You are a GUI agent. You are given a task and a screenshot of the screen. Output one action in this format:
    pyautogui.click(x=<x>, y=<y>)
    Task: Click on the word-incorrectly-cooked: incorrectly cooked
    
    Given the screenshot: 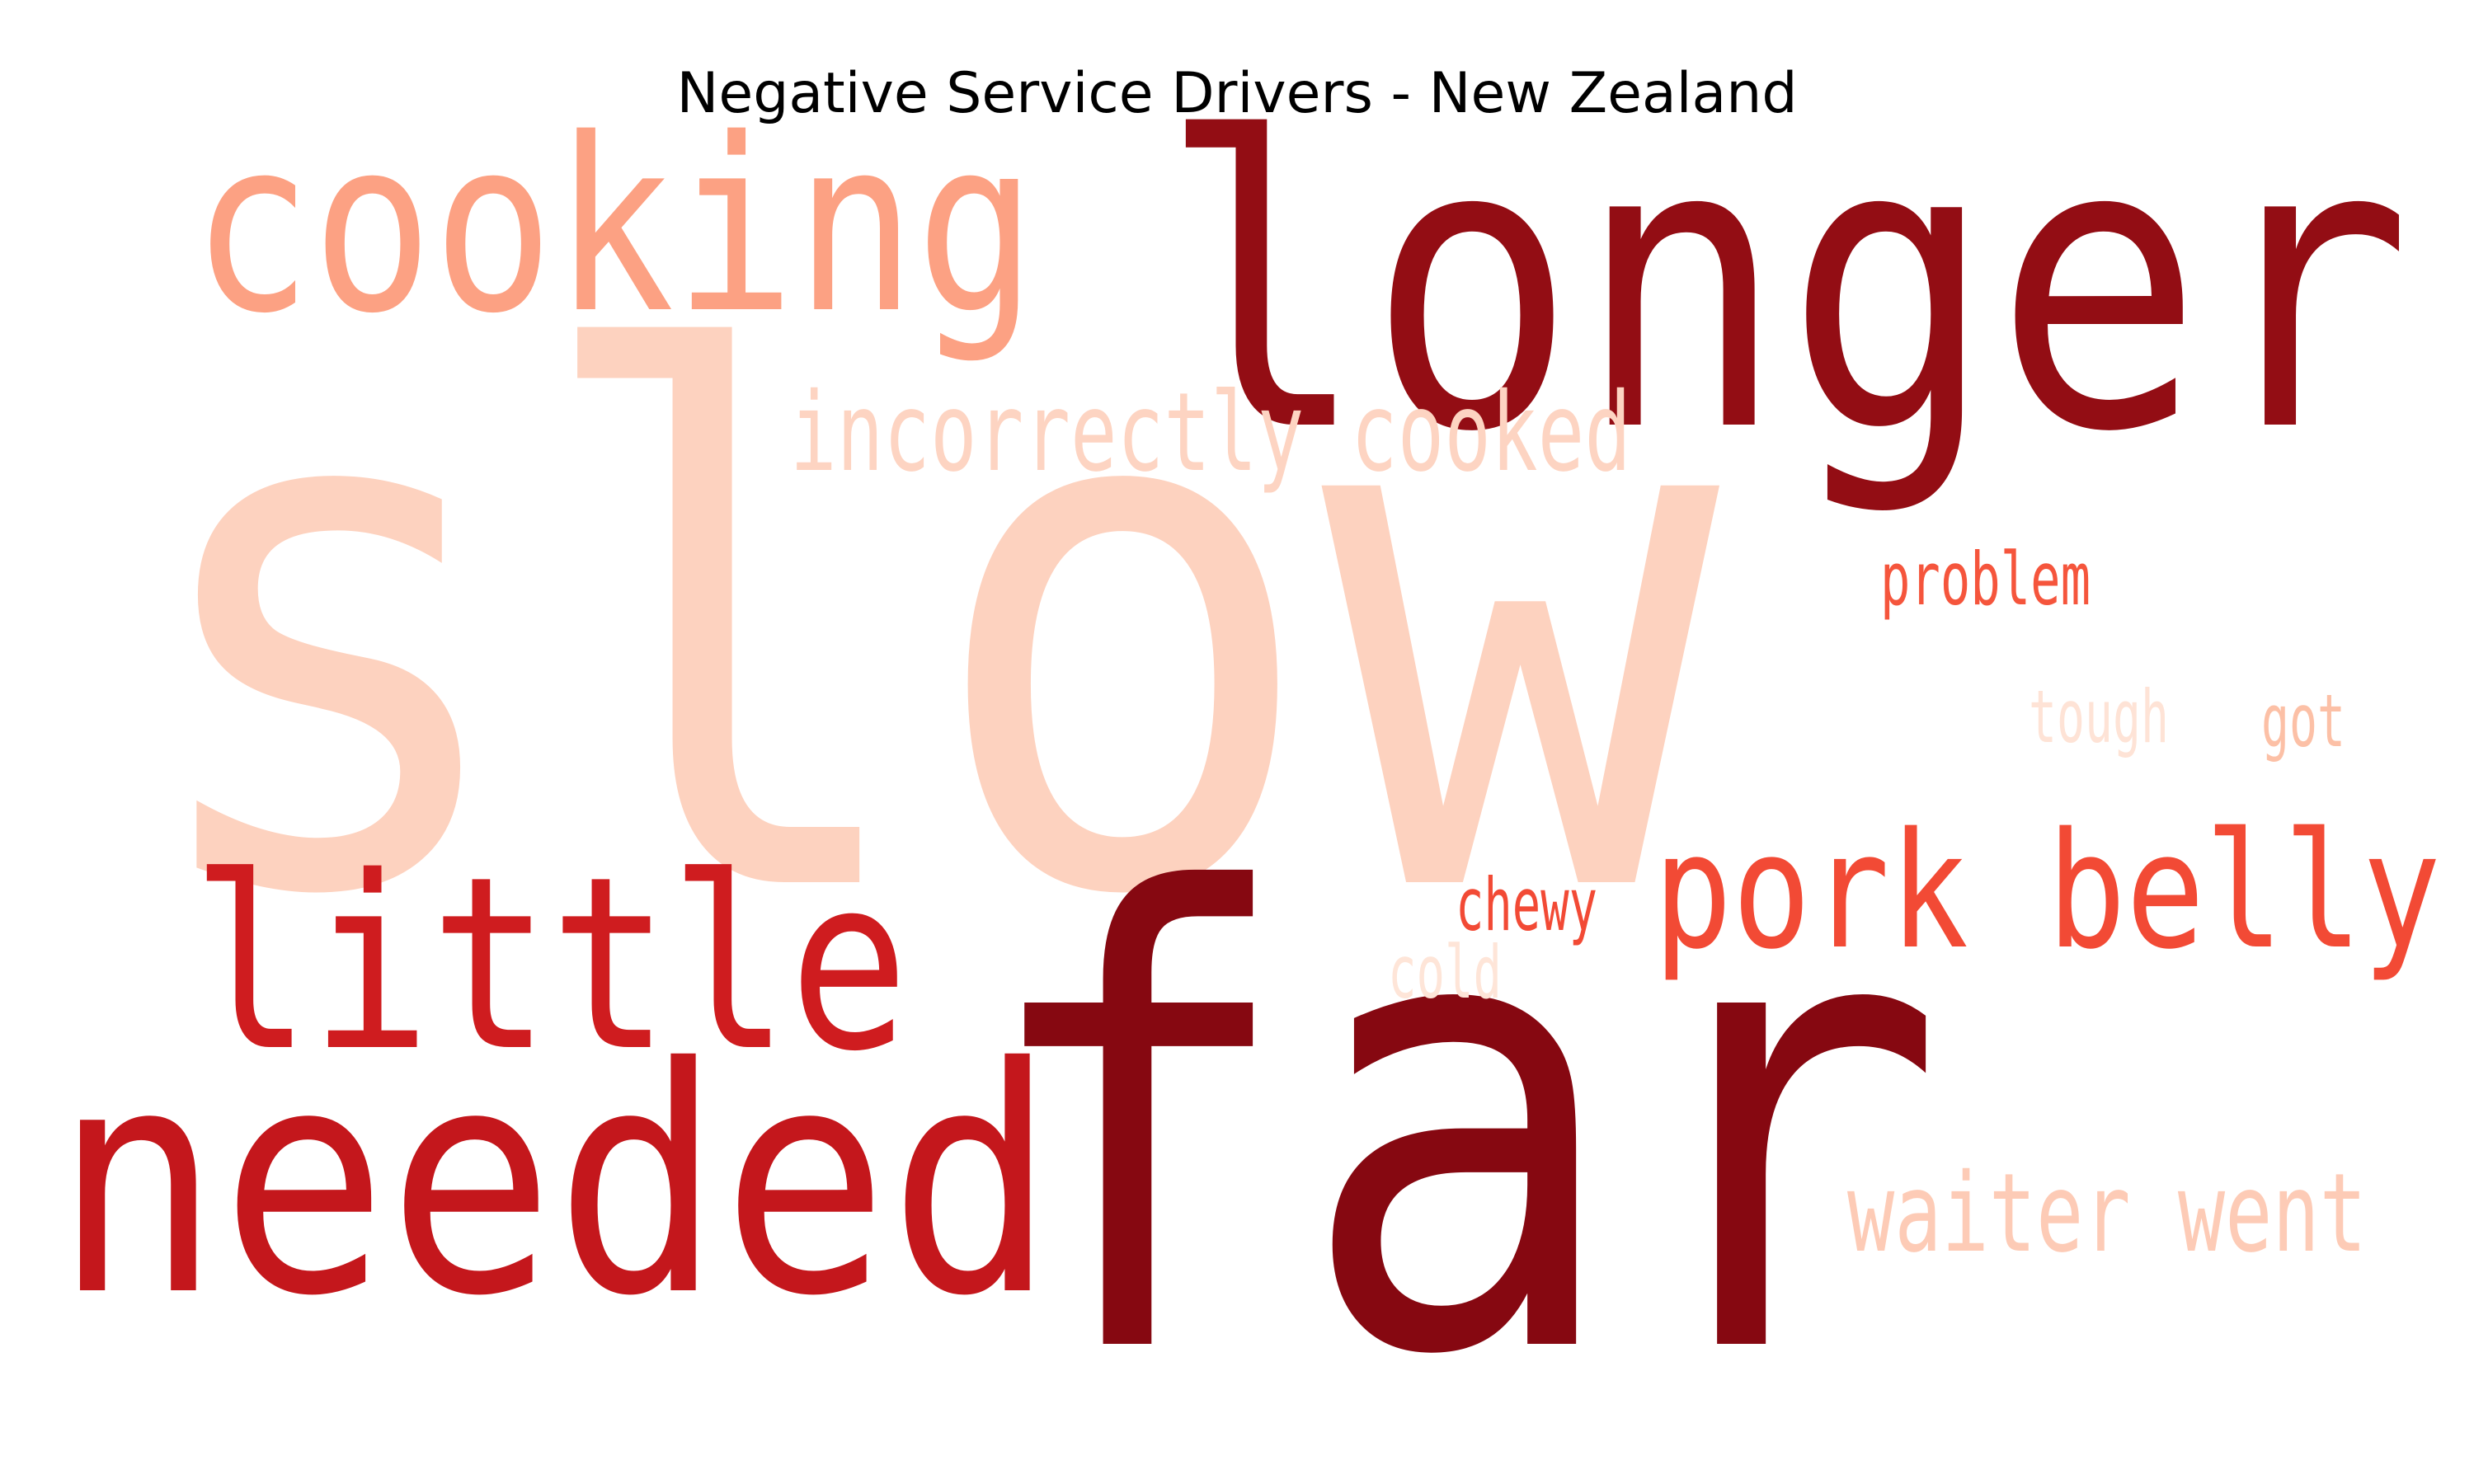 What is the action you would take?
    pyautogui.click(x=1210, y=432)
    